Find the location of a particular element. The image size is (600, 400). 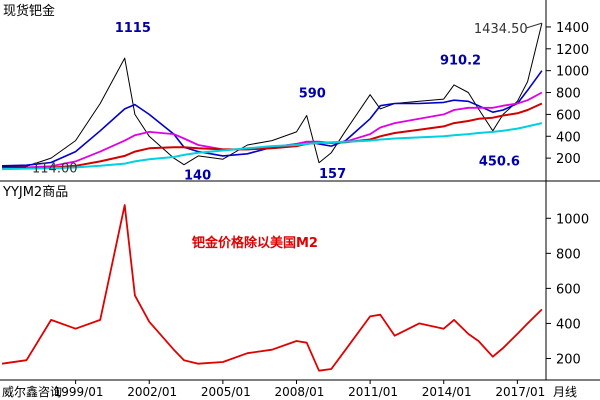

series-ma_cyan-line is located at coordinates (272, 146).